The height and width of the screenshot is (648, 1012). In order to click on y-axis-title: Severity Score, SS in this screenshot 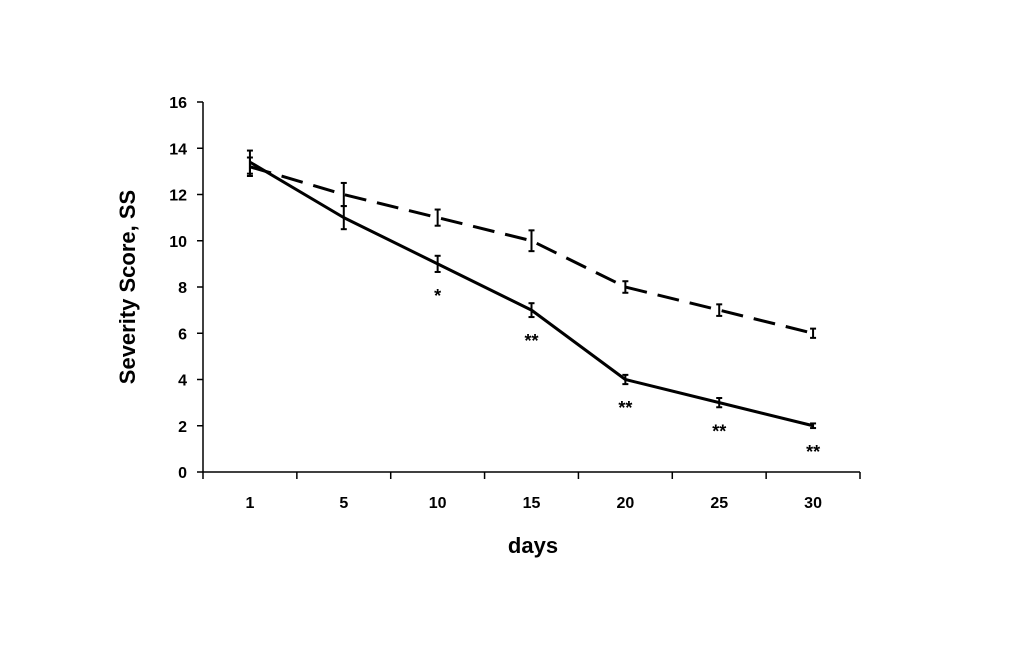, I will do `click(127, 287)`.